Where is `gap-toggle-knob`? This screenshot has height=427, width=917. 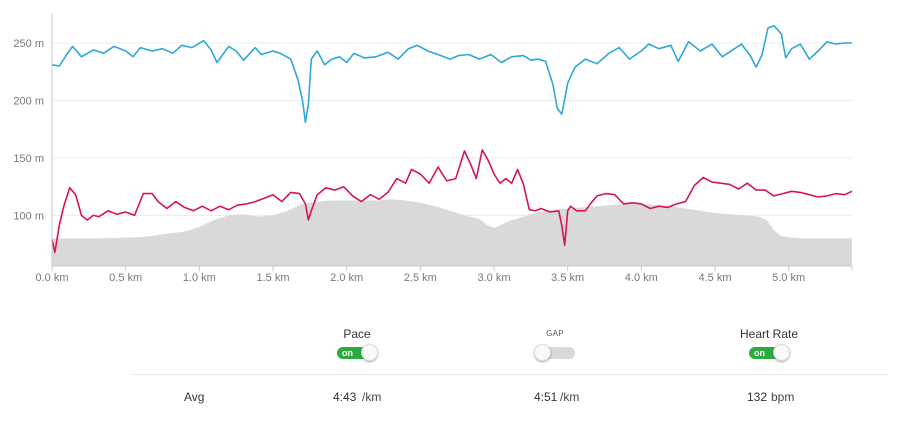 gap-toggle-knob is located at coordinates (542, 352).